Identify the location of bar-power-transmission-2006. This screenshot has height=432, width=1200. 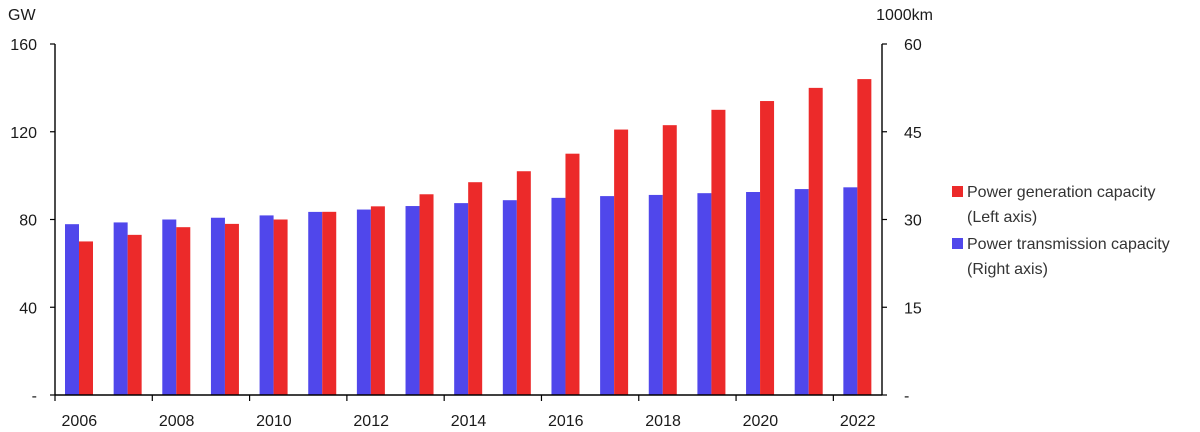
(72, 309).